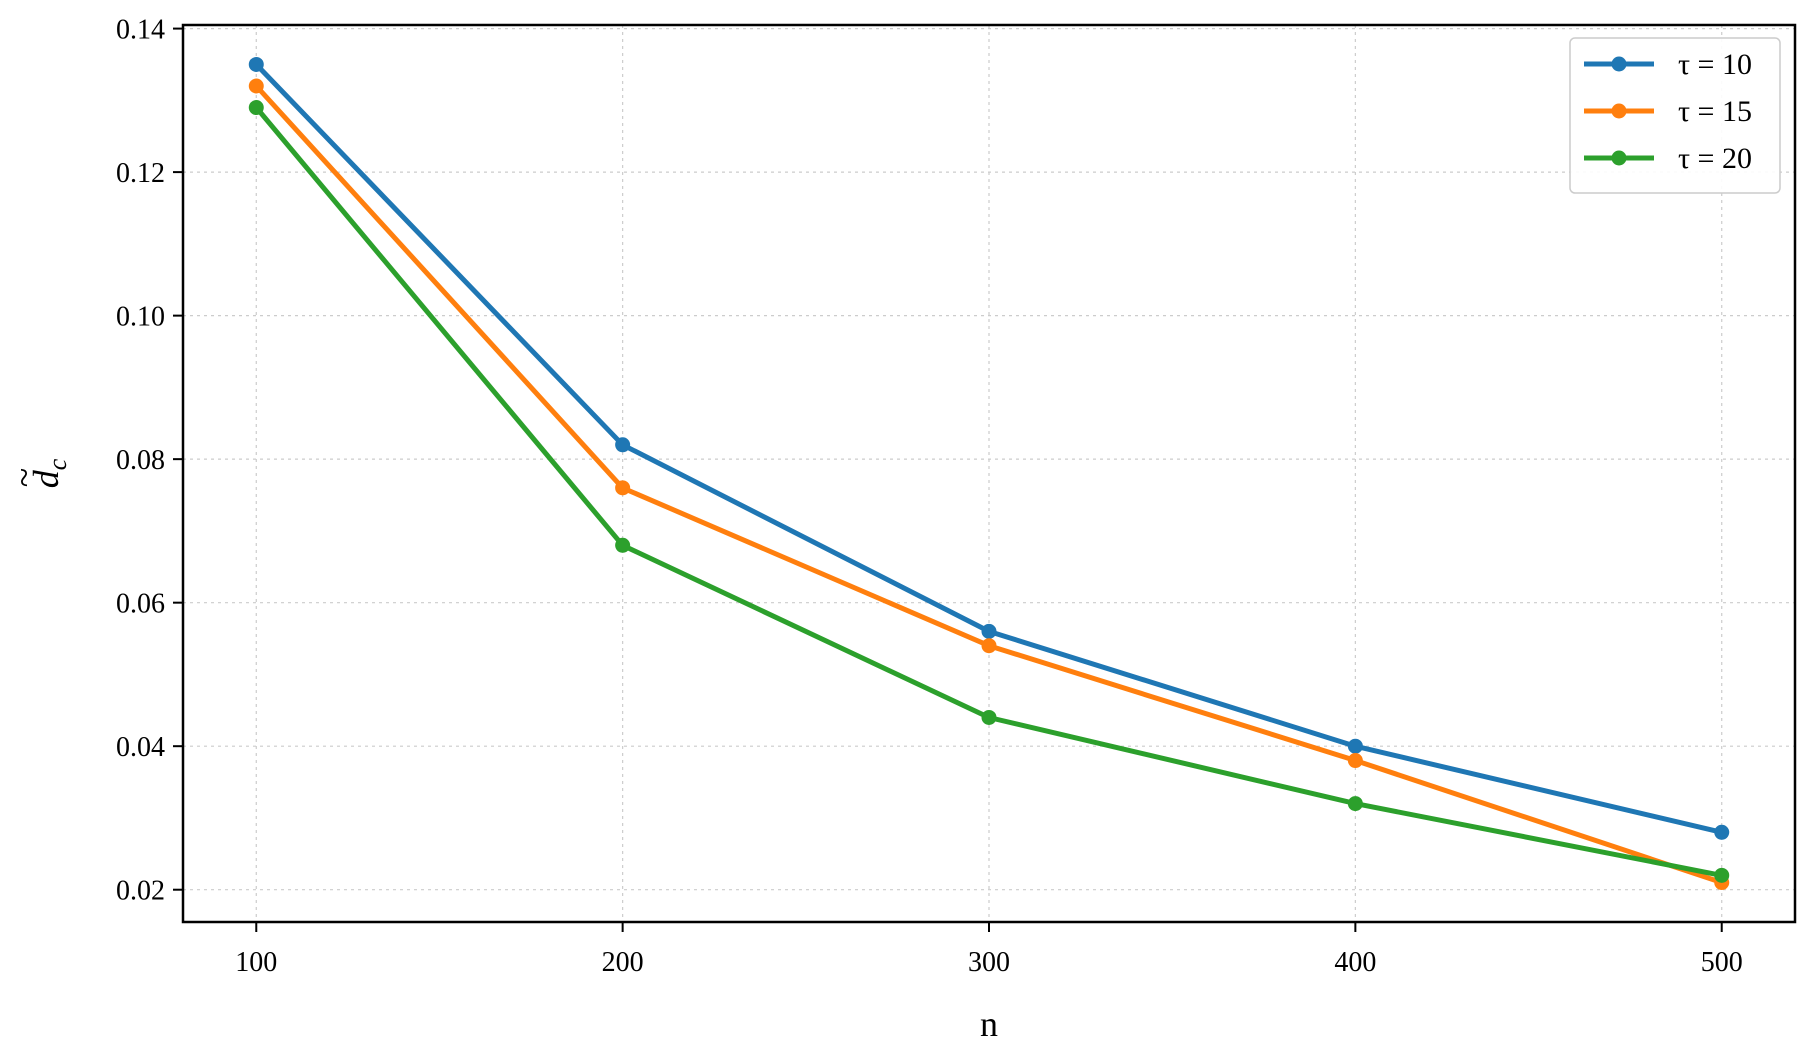 This screenshot has width=1809, height=1058. Describe the element at coordinates (140, 173) in the screenshot. I see `y-tick-label: 0.12` at that location.